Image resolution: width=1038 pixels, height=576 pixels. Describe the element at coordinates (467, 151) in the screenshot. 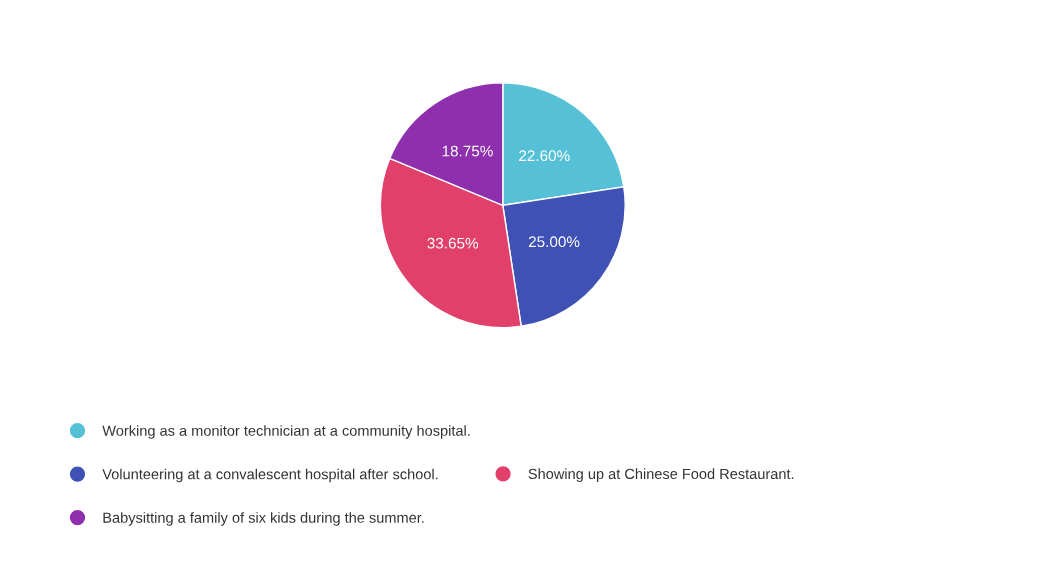

I see `data-label: 18.75%` at that location.